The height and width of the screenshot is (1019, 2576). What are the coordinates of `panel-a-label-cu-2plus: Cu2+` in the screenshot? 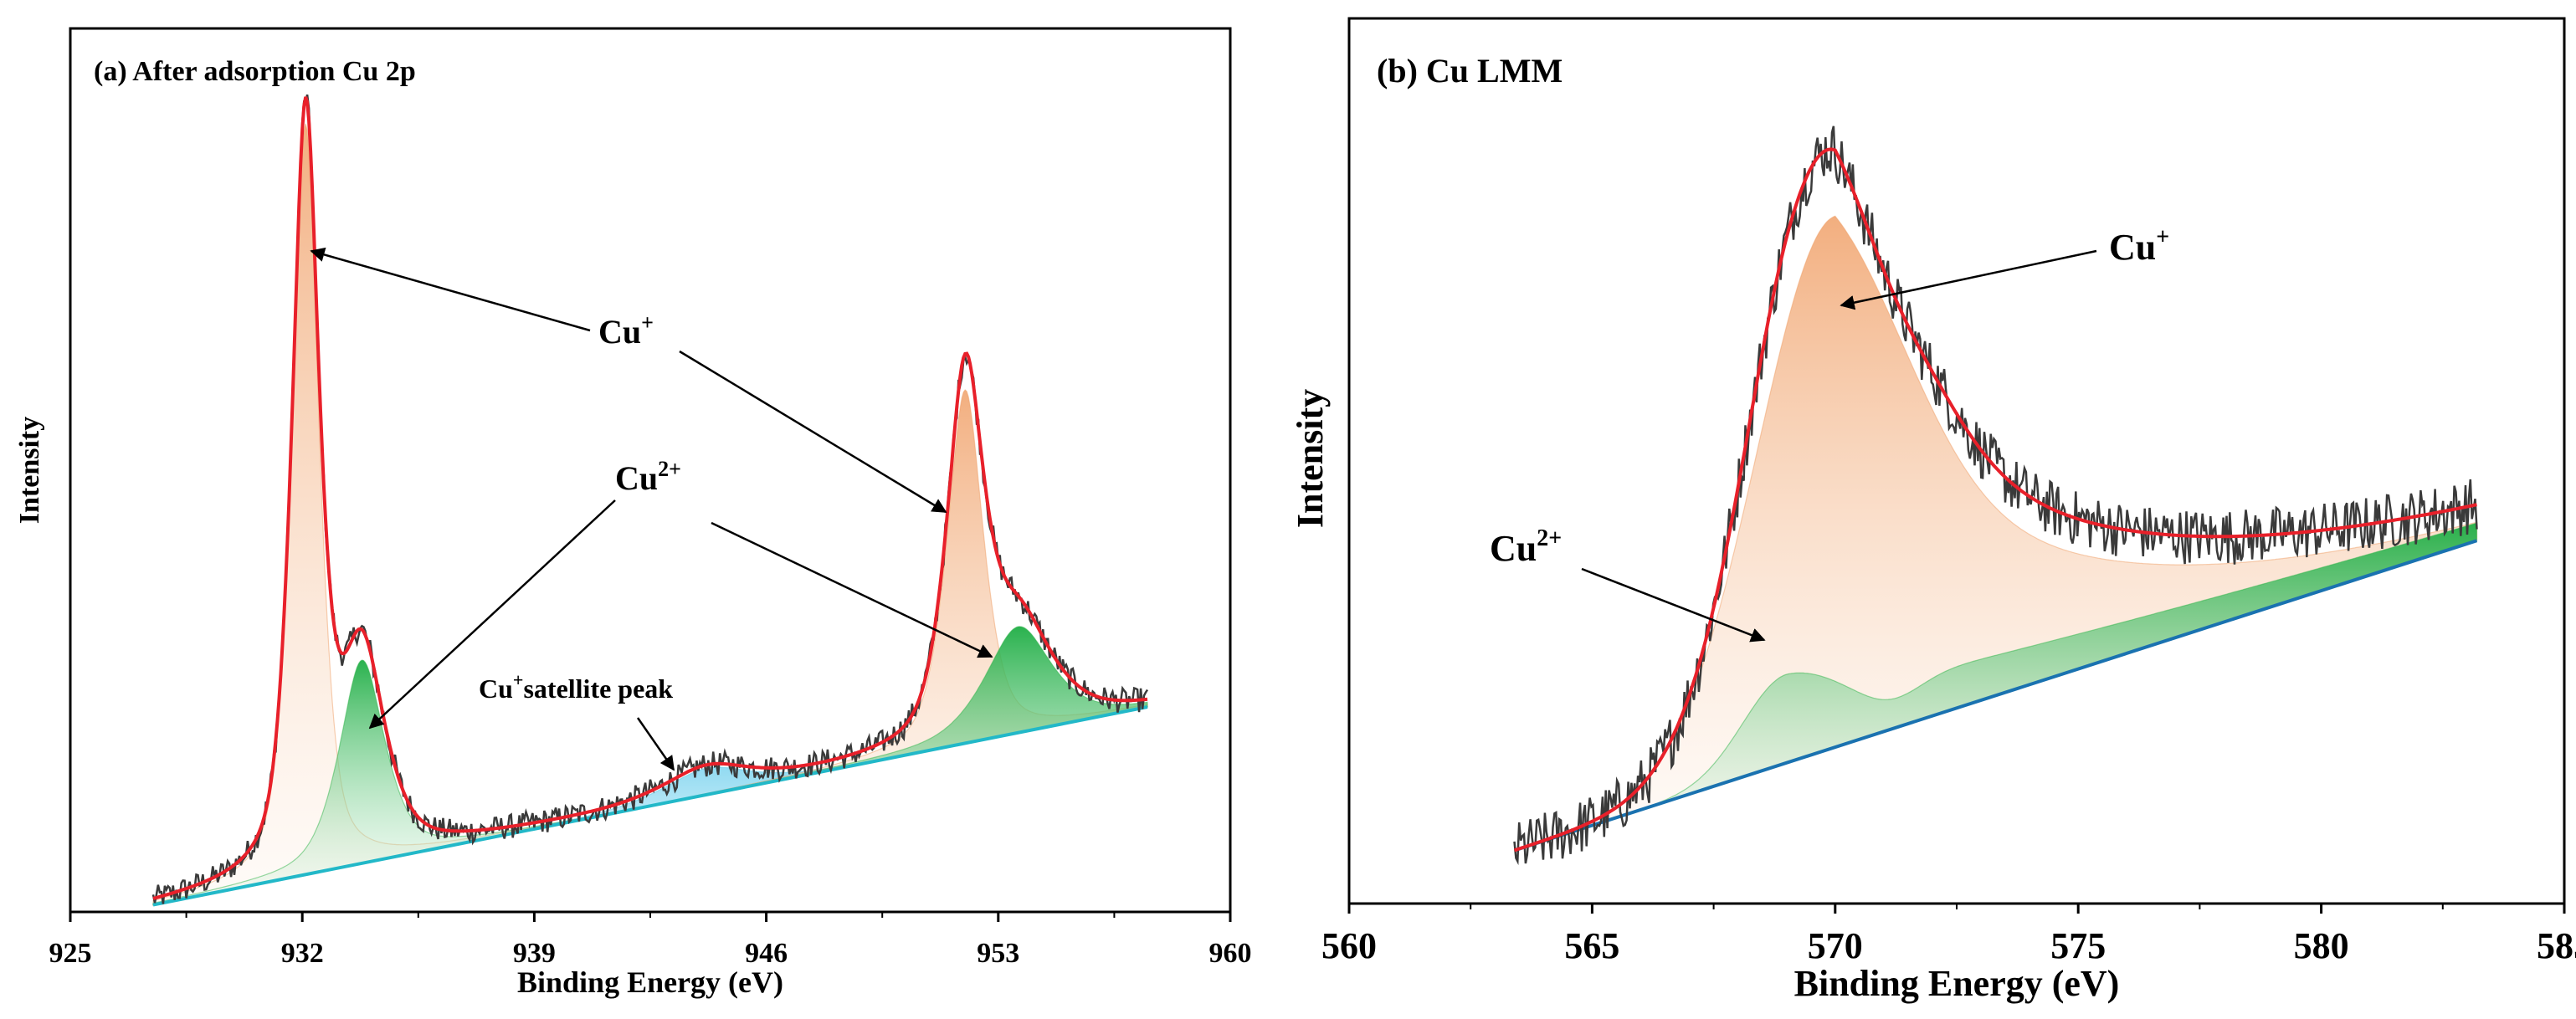 It's located at (648, 477).